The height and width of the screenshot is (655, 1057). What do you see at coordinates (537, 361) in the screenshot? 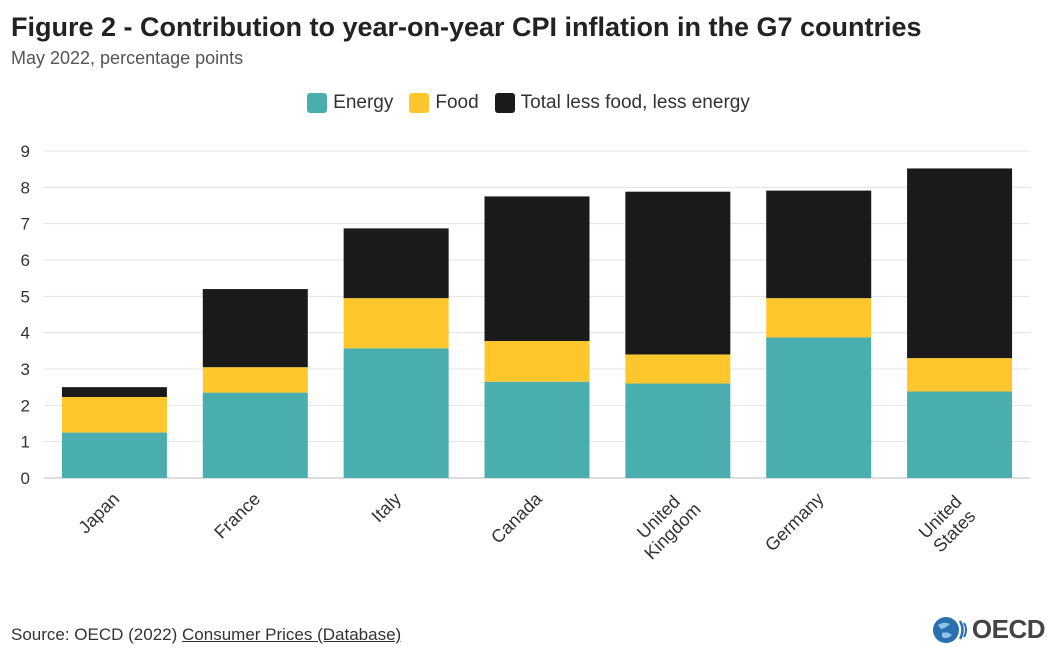
I see `bar-canada-food` at bounding box center [537, 361].